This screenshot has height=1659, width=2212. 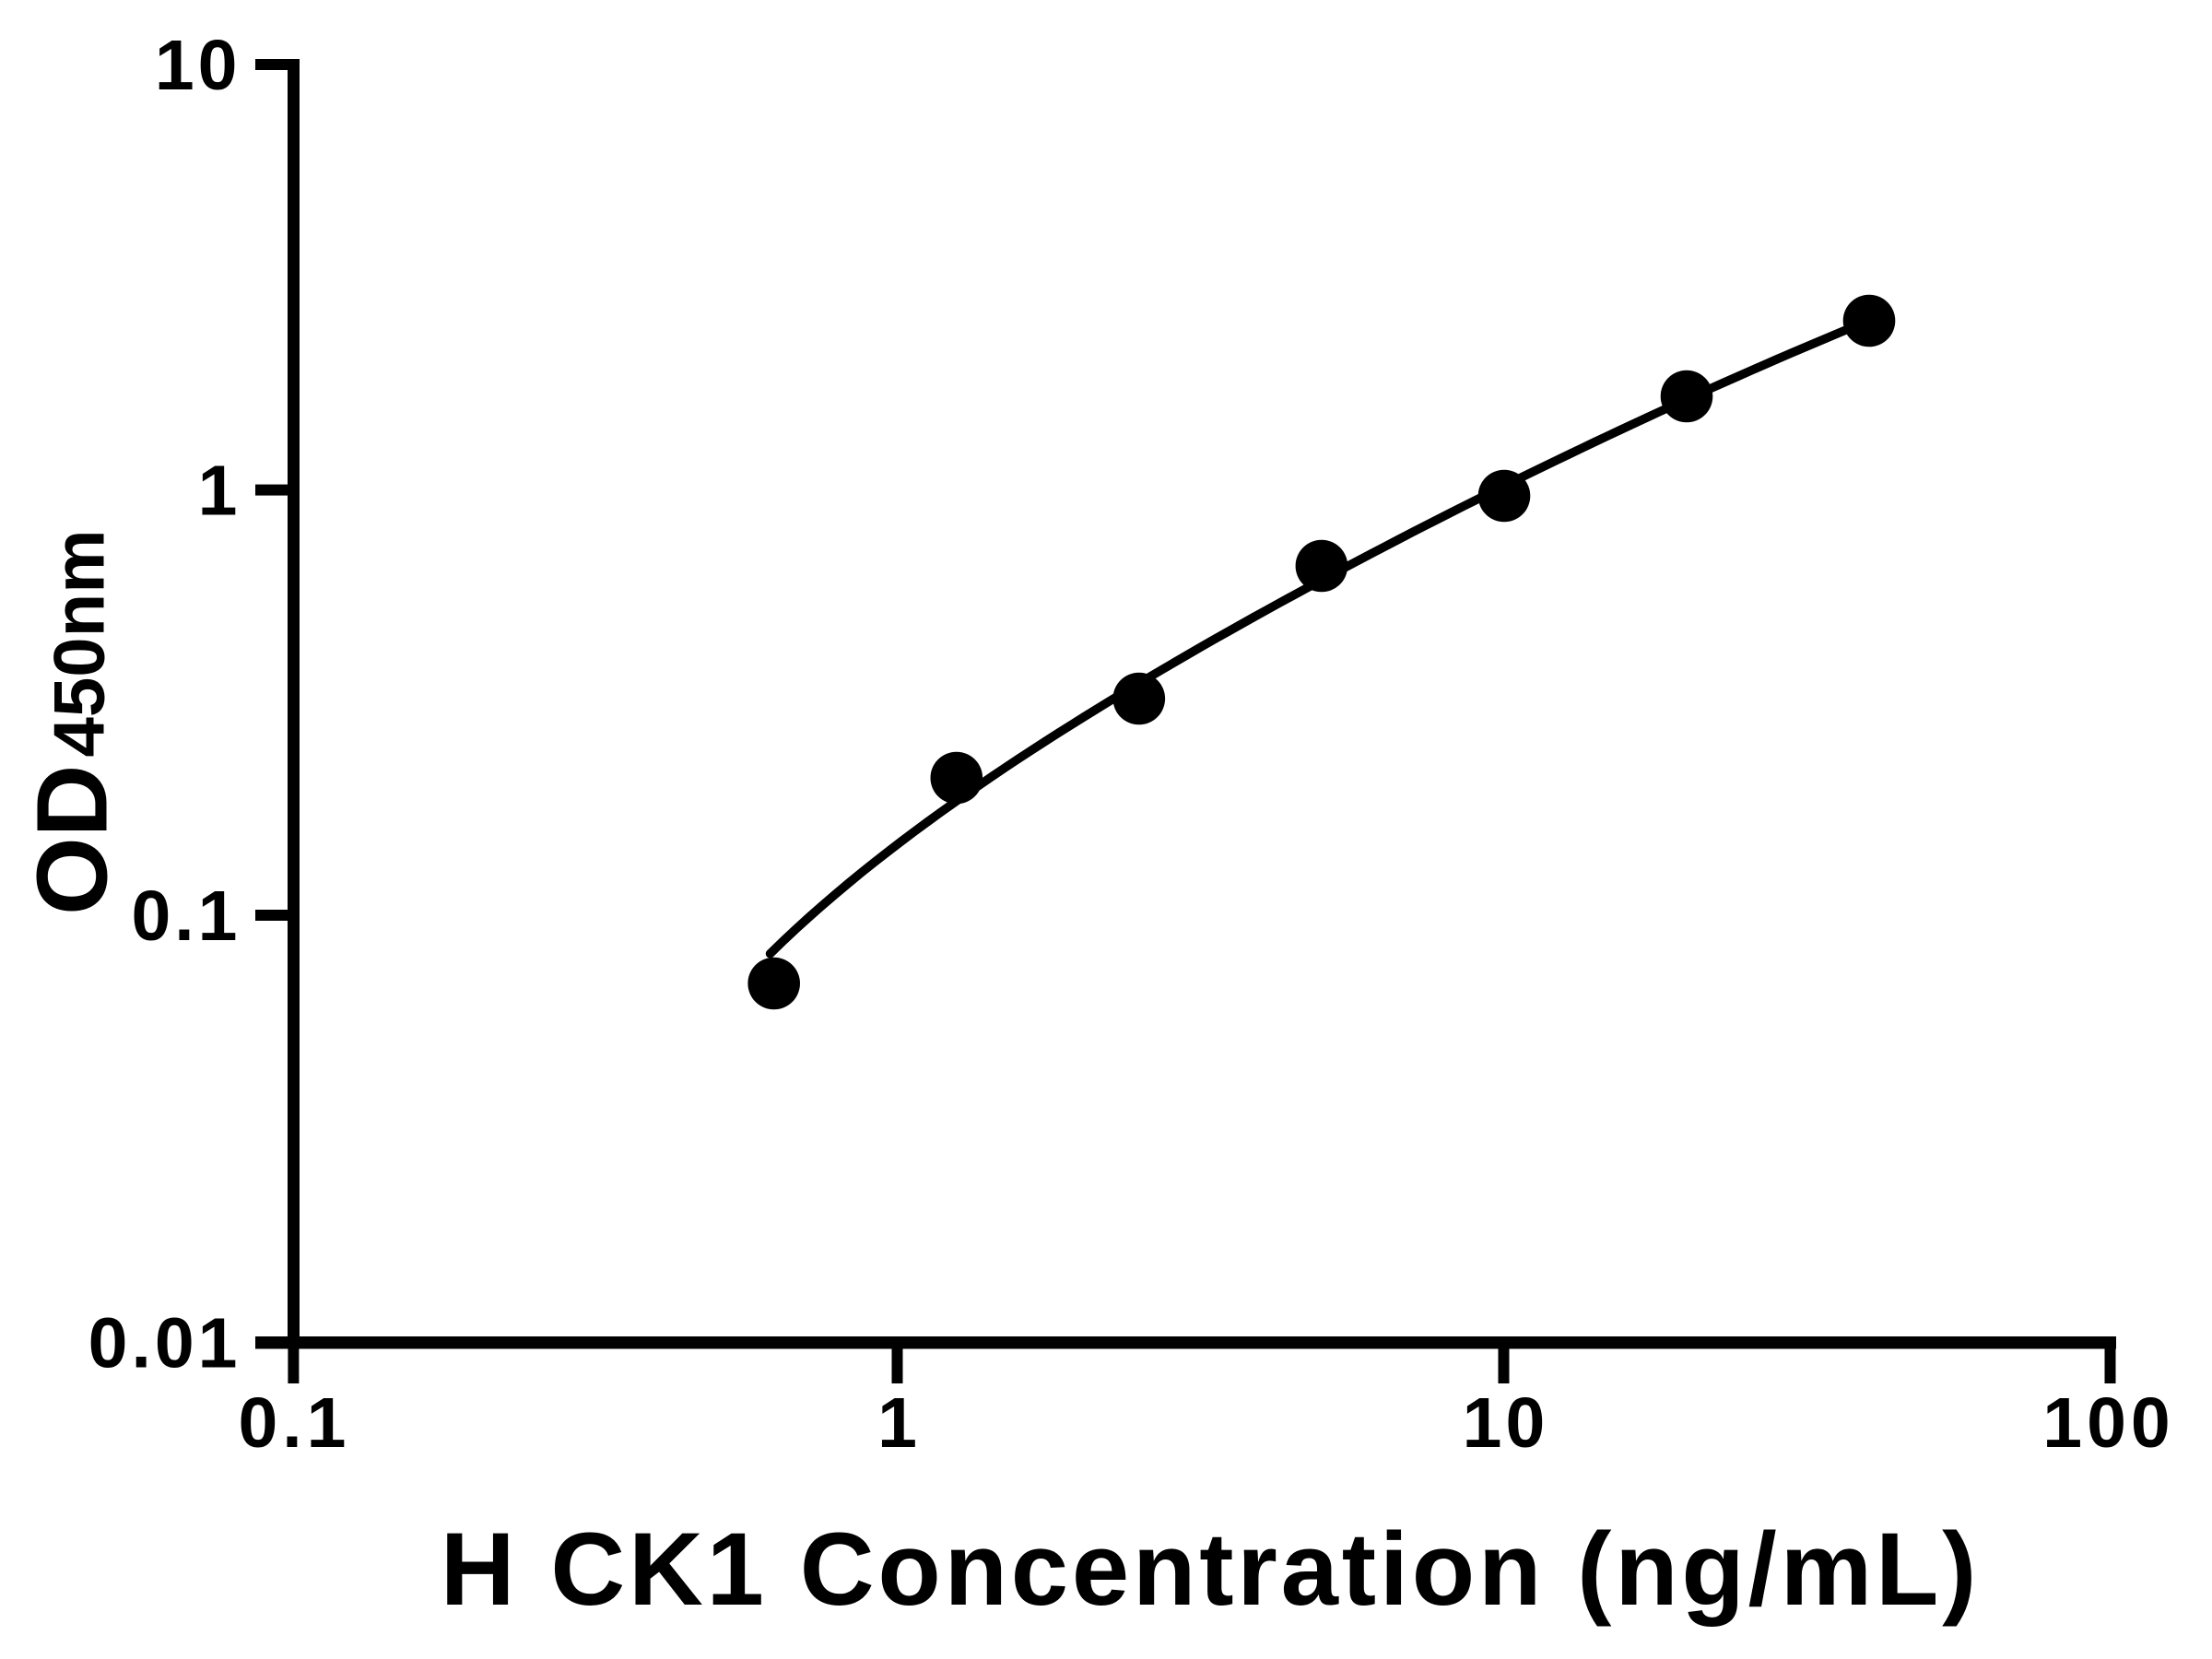 I want to click on svg-text: 0.01, so click(x=164, y=1343).